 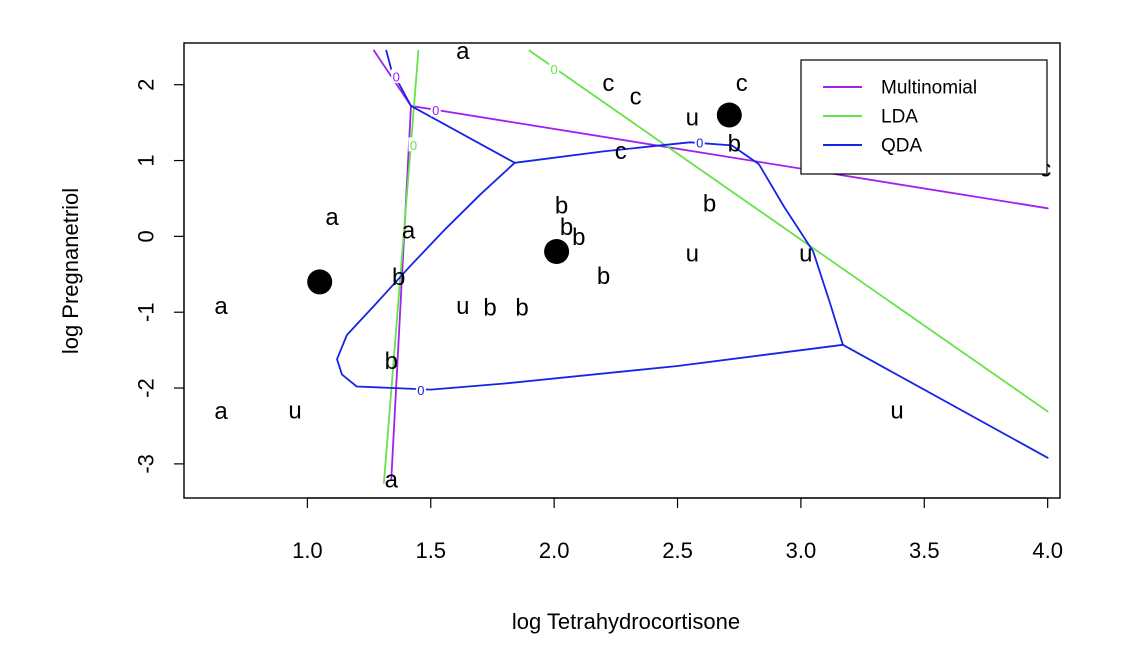 I want to click on point-label-b-7: b, so click(x=566, y=227).